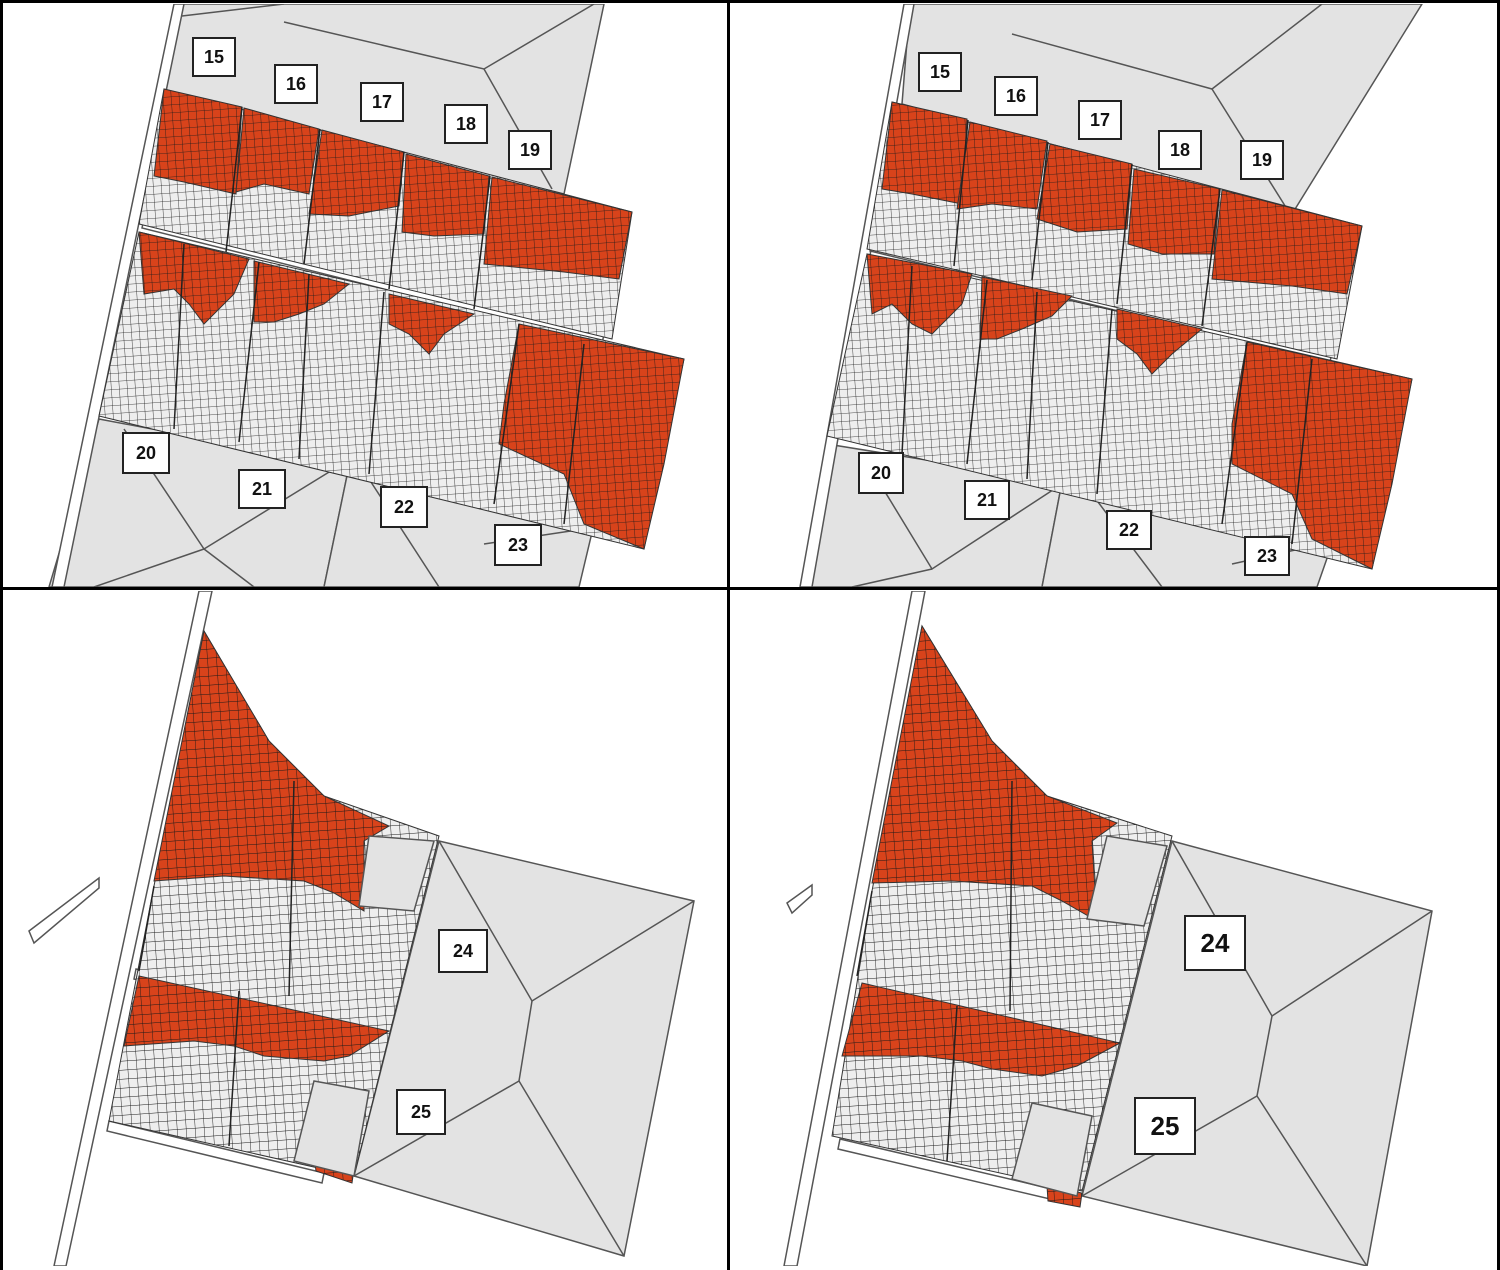 This screenshot has height=1270, width=1500. What do you see at coordinates (750, 1) in the screenshot?
I see `table-border-top` at bounding box center [750, 1].